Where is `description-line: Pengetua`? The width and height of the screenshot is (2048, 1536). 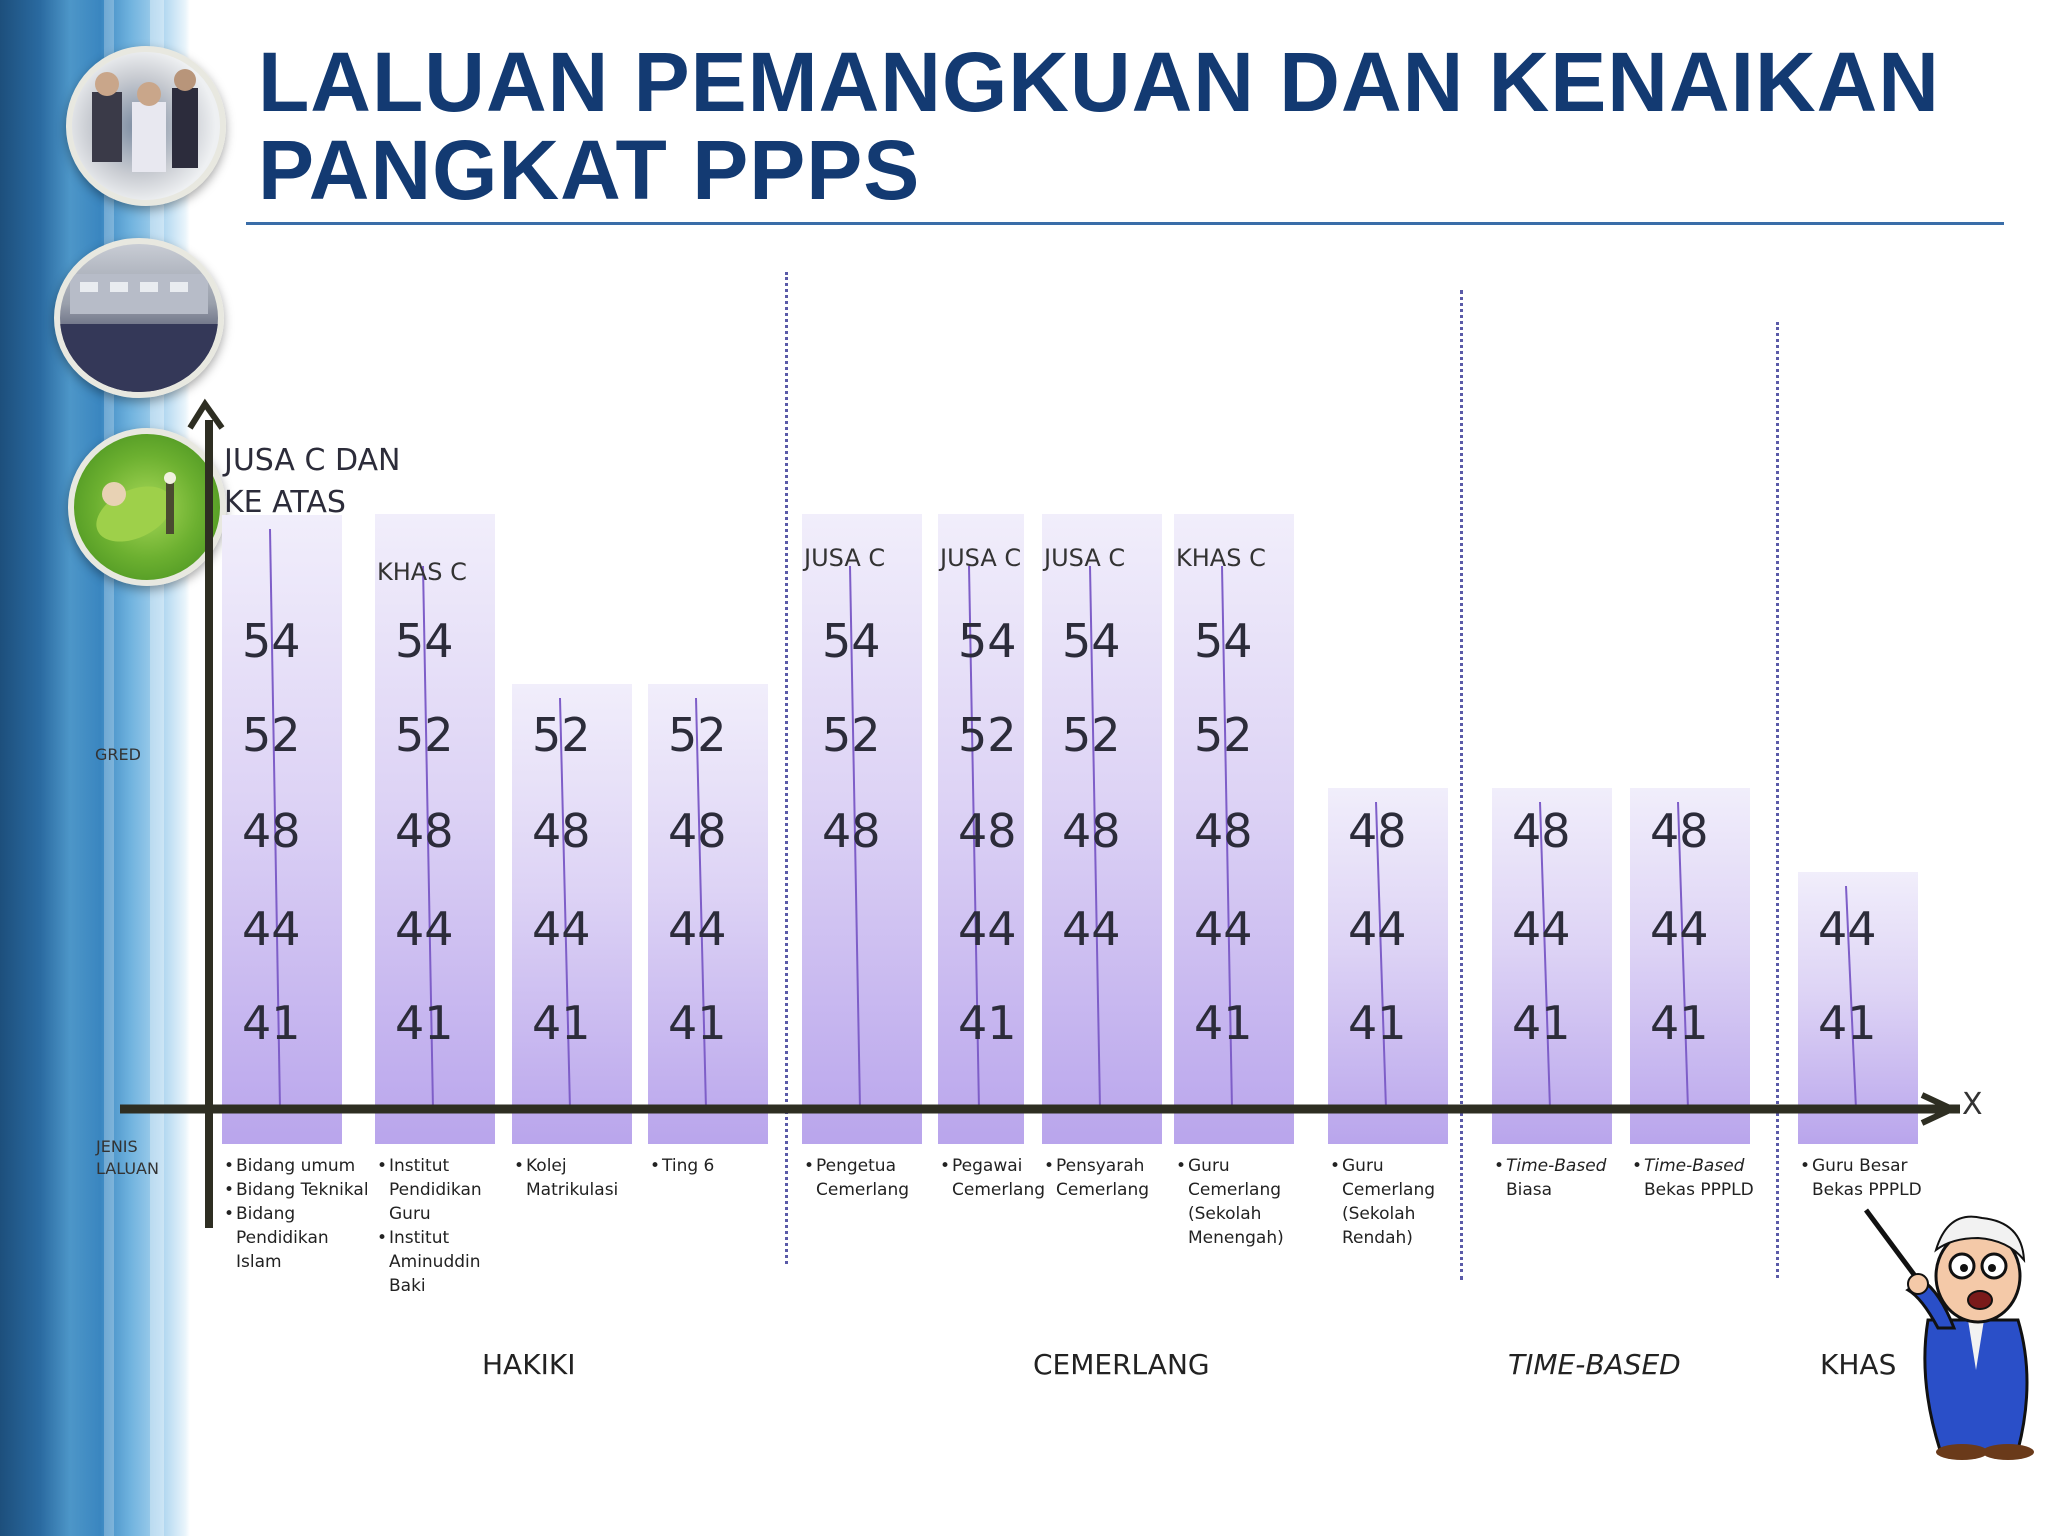
description-line: Pengetua is located at coordinates (882, 1166).